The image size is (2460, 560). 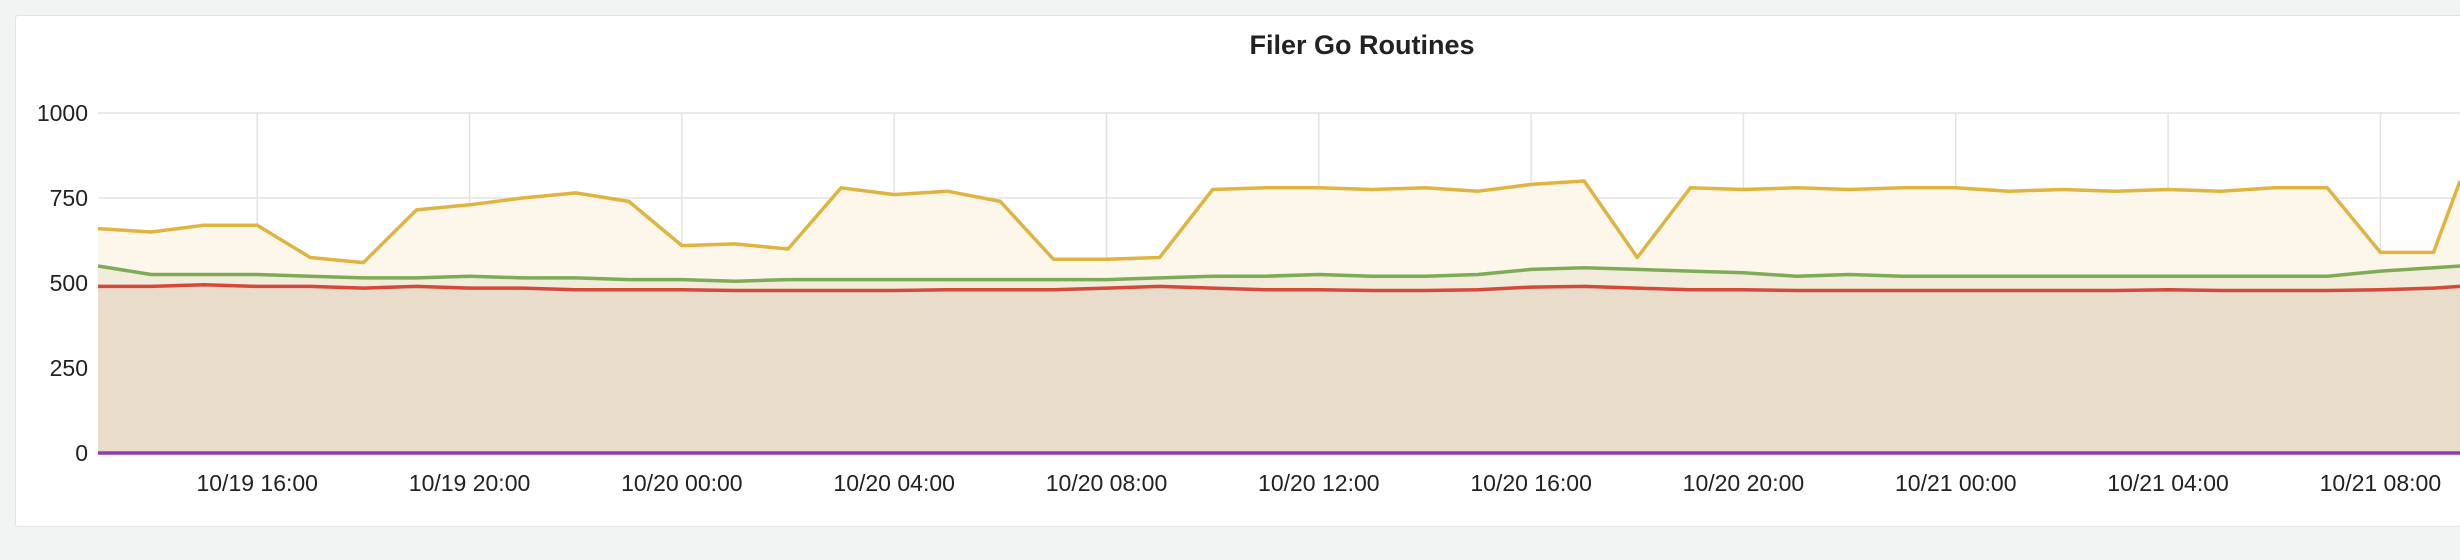 What do you see at coordinates (1278, 222) in the screenshot?
I see `series-0-line` at bounding box center [1278, 222].